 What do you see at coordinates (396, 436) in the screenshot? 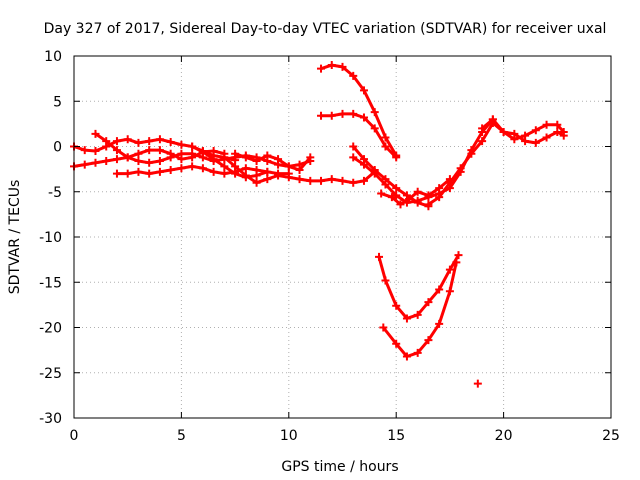
I see `x-tick-label: 15` at bounding box center [396, 436].